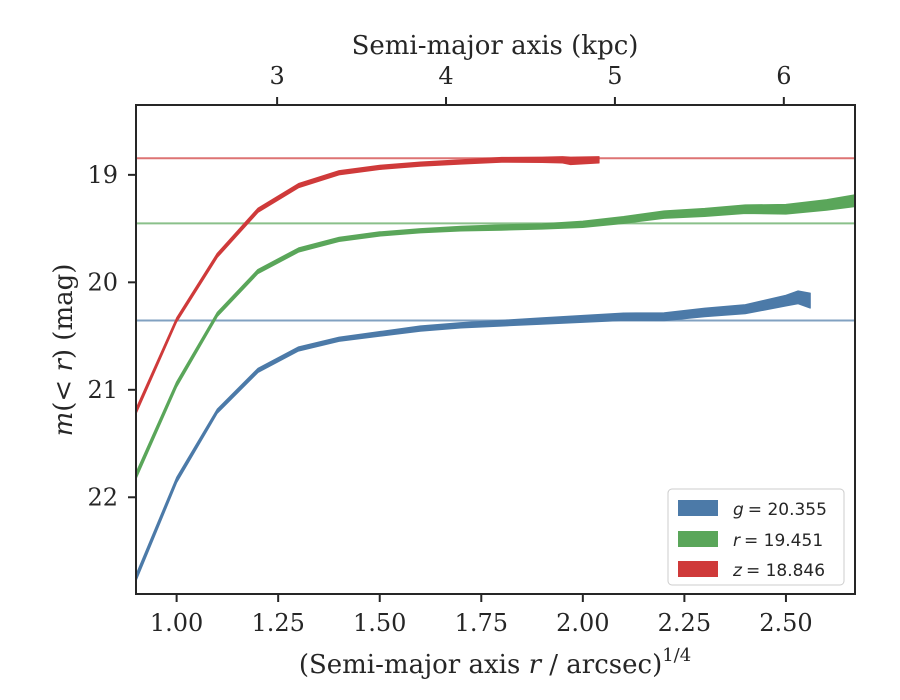 This screenshot has width=900, height=700. What do you see at coordinates (102, 175) in the screenshot?
I see `y-tick-label: 19` at bounding box center [102, 175].